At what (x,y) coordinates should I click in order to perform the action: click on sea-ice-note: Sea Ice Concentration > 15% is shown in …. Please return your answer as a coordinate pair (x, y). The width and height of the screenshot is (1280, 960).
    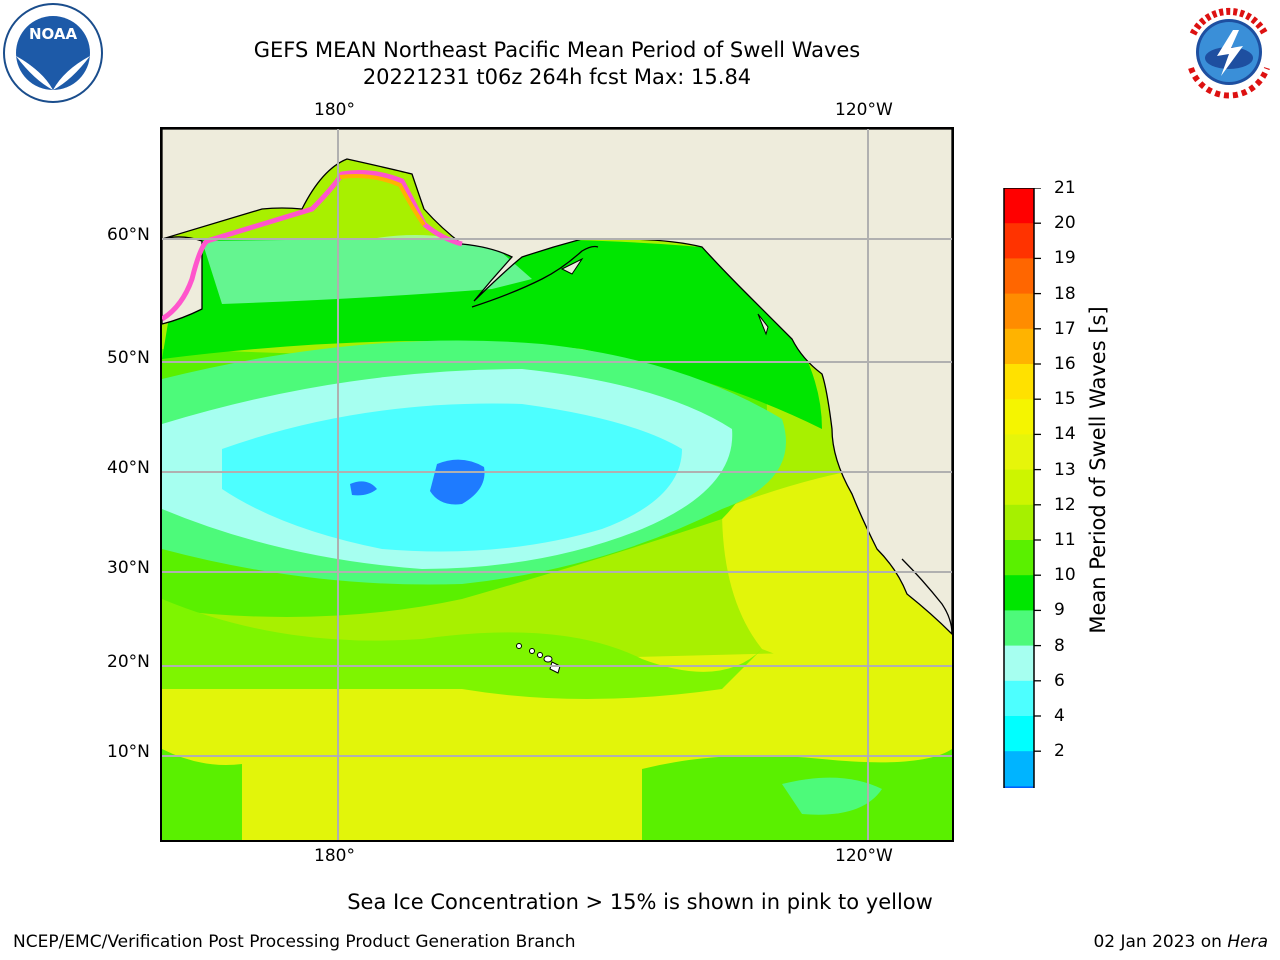
    Looking at the image, I should click on (640, 902).